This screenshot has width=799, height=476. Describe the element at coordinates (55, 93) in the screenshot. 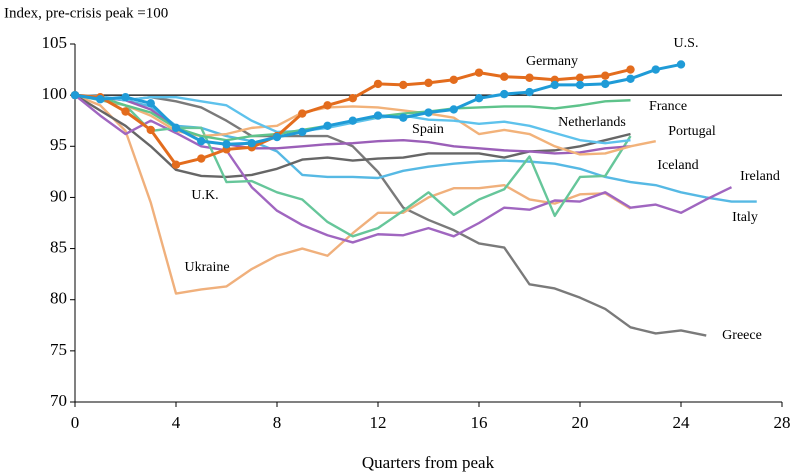

I see `y-tick-label: 100` at that location.